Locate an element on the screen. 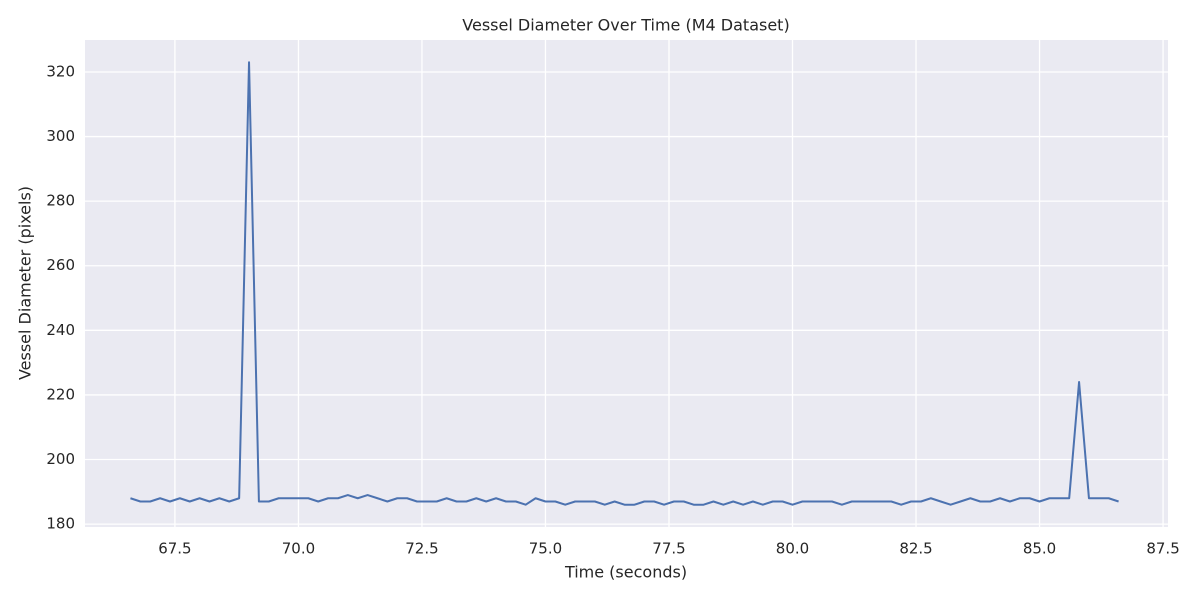  x-tick-label: 82.5 is located at coordinates (915, 549).